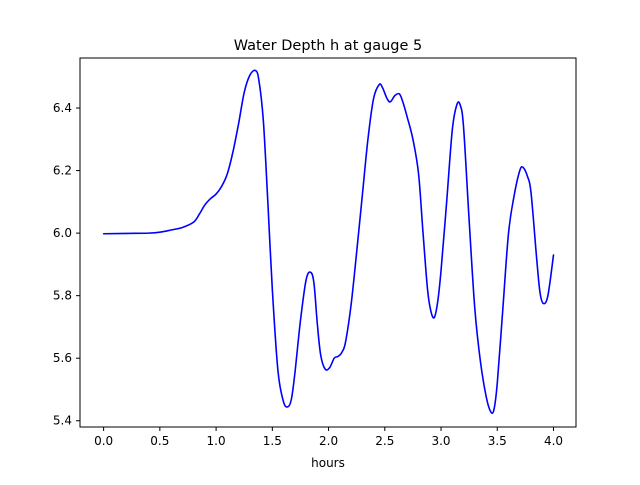 Image resolution: width=640 pixels, height=485 pixels. I want to click on chart-title: Water Depth h at gauge 5, so click(328, 46).